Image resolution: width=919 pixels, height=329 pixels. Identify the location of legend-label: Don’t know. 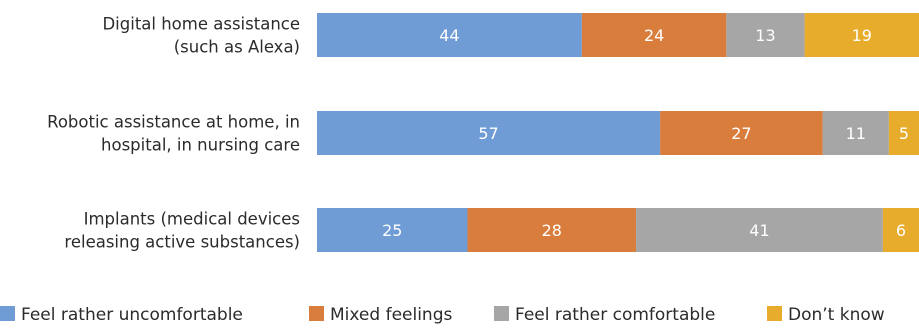
(836, 315).